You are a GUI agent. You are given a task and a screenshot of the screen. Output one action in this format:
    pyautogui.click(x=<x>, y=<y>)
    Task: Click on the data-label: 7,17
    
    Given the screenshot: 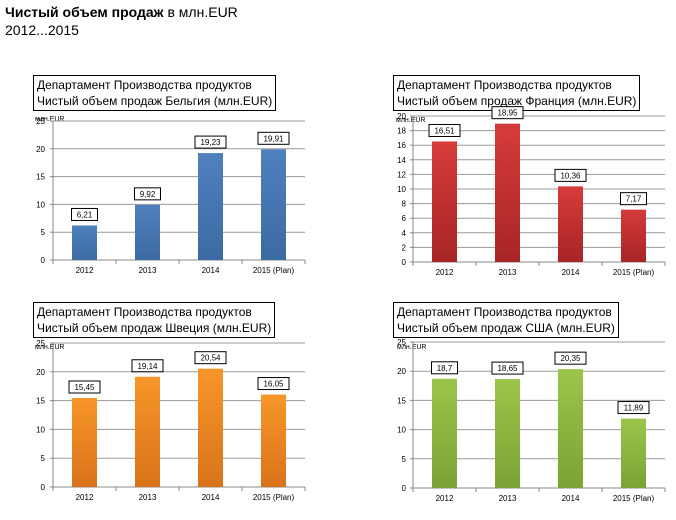 What is the action you would take?
    pyautogui.click(x=634, y=199)
    